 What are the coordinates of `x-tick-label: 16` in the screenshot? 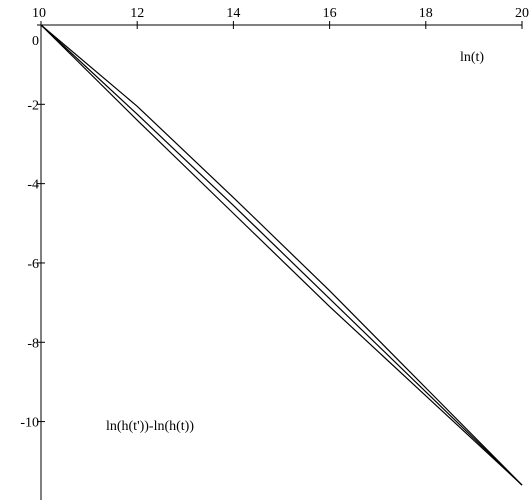 It's located at (330, 13).